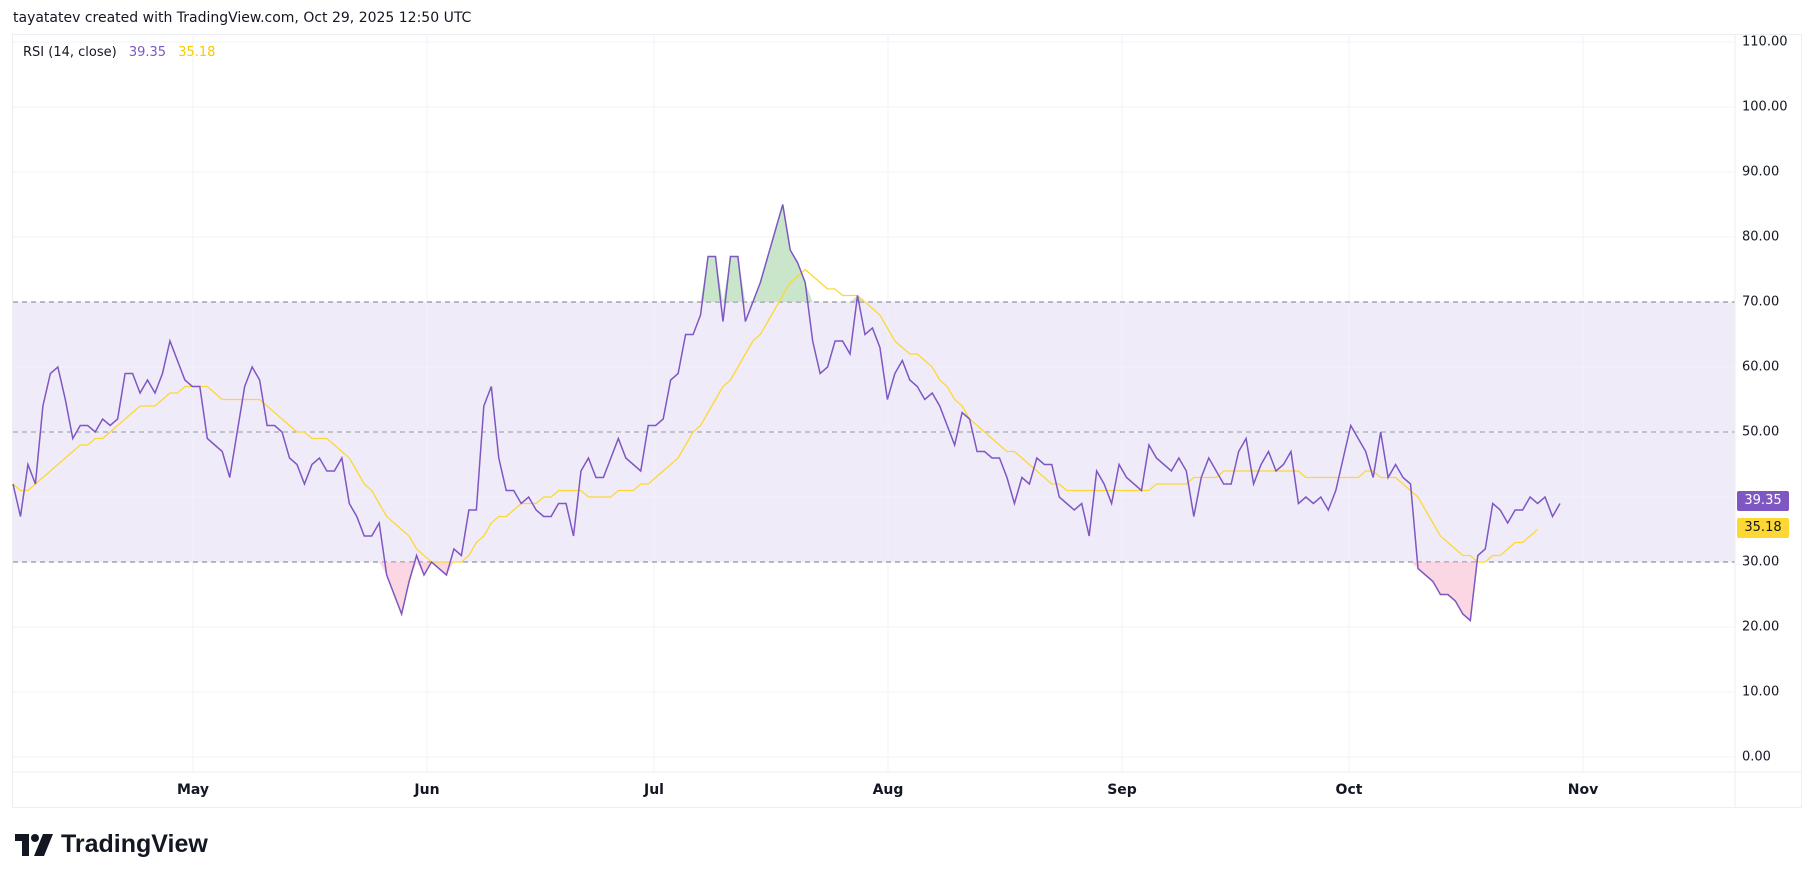 Image resolution: width=1814 pixels, height=883 pixels. What do you see at coordinates (1761, 692) in the screenshot?
I see `y-axis-label: 10.00` at bounding box center [1761, 692].